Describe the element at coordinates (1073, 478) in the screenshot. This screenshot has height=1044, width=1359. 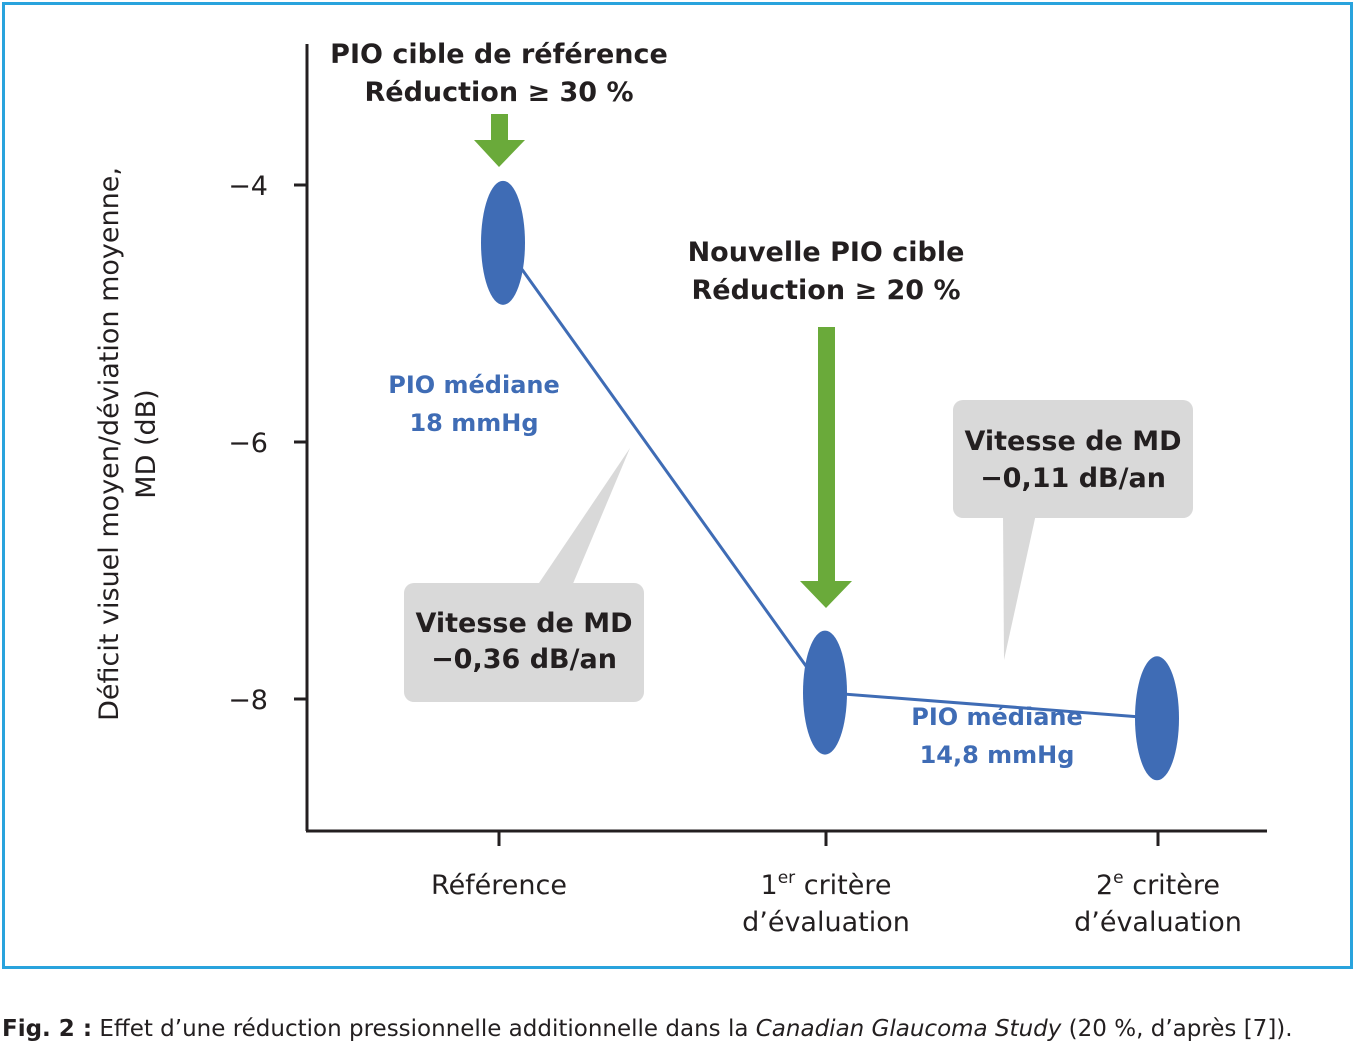
I see `callout-rate-2-line2: −0,11 dB/an` at that location.